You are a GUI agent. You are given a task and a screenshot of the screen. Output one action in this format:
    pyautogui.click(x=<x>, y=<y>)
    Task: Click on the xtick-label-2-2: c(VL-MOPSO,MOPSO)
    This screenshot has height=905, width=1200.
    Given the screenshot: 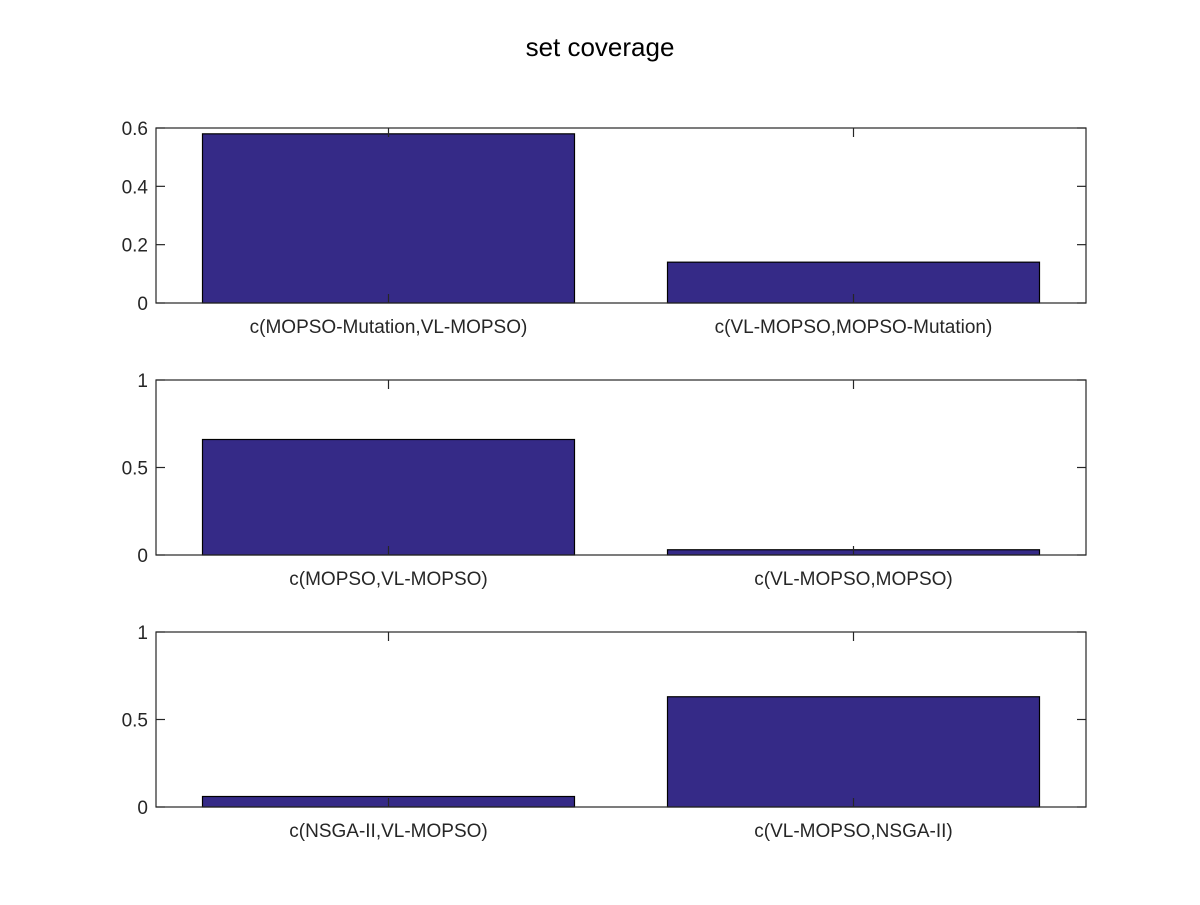 What is the action you would take?
    pyautogui.click(x=853, y=579)
    